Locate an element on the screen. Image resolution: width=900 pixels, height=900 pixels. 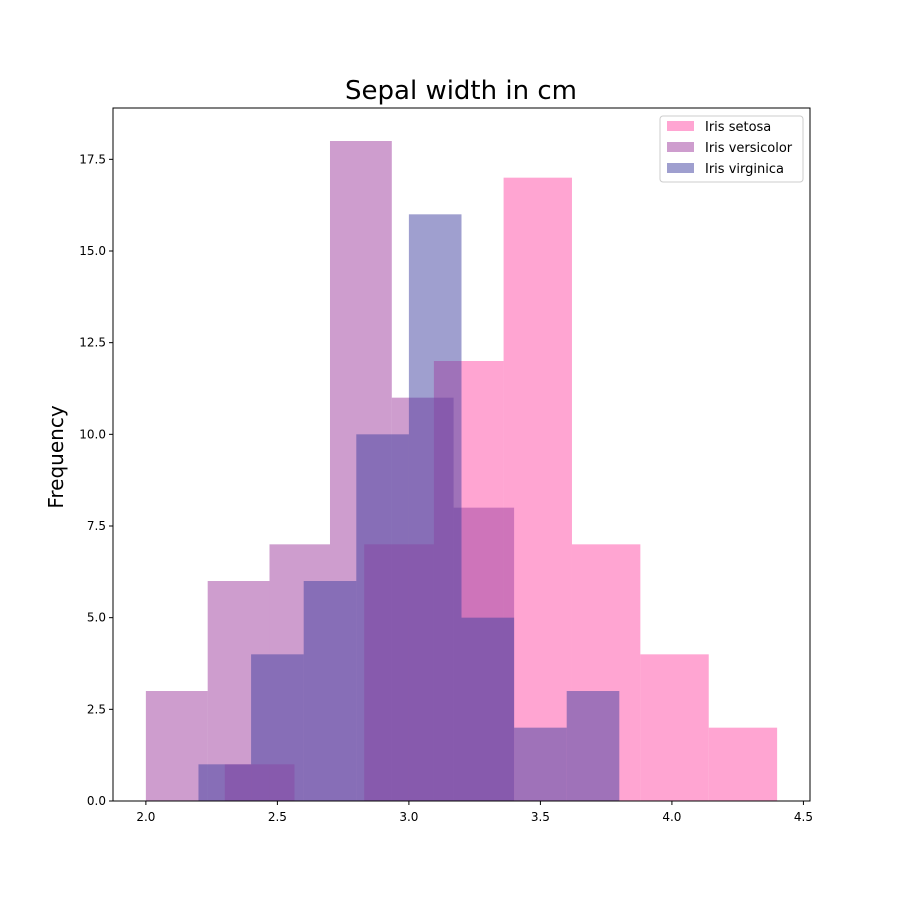
y-tick-label: 0.0 is located at coordinates (96, 801).